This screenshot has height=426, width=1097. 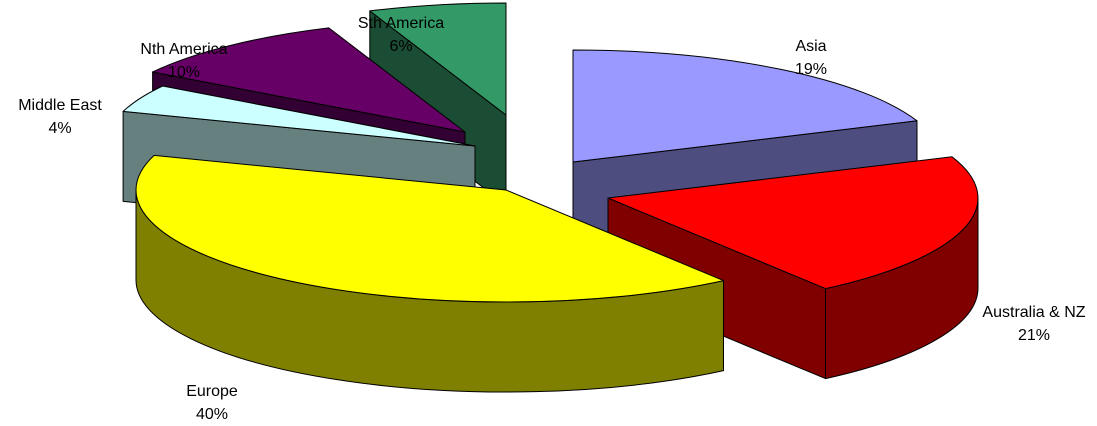 I want to click on label-nth-america-percent: 10%, so click(x=184, y=72).